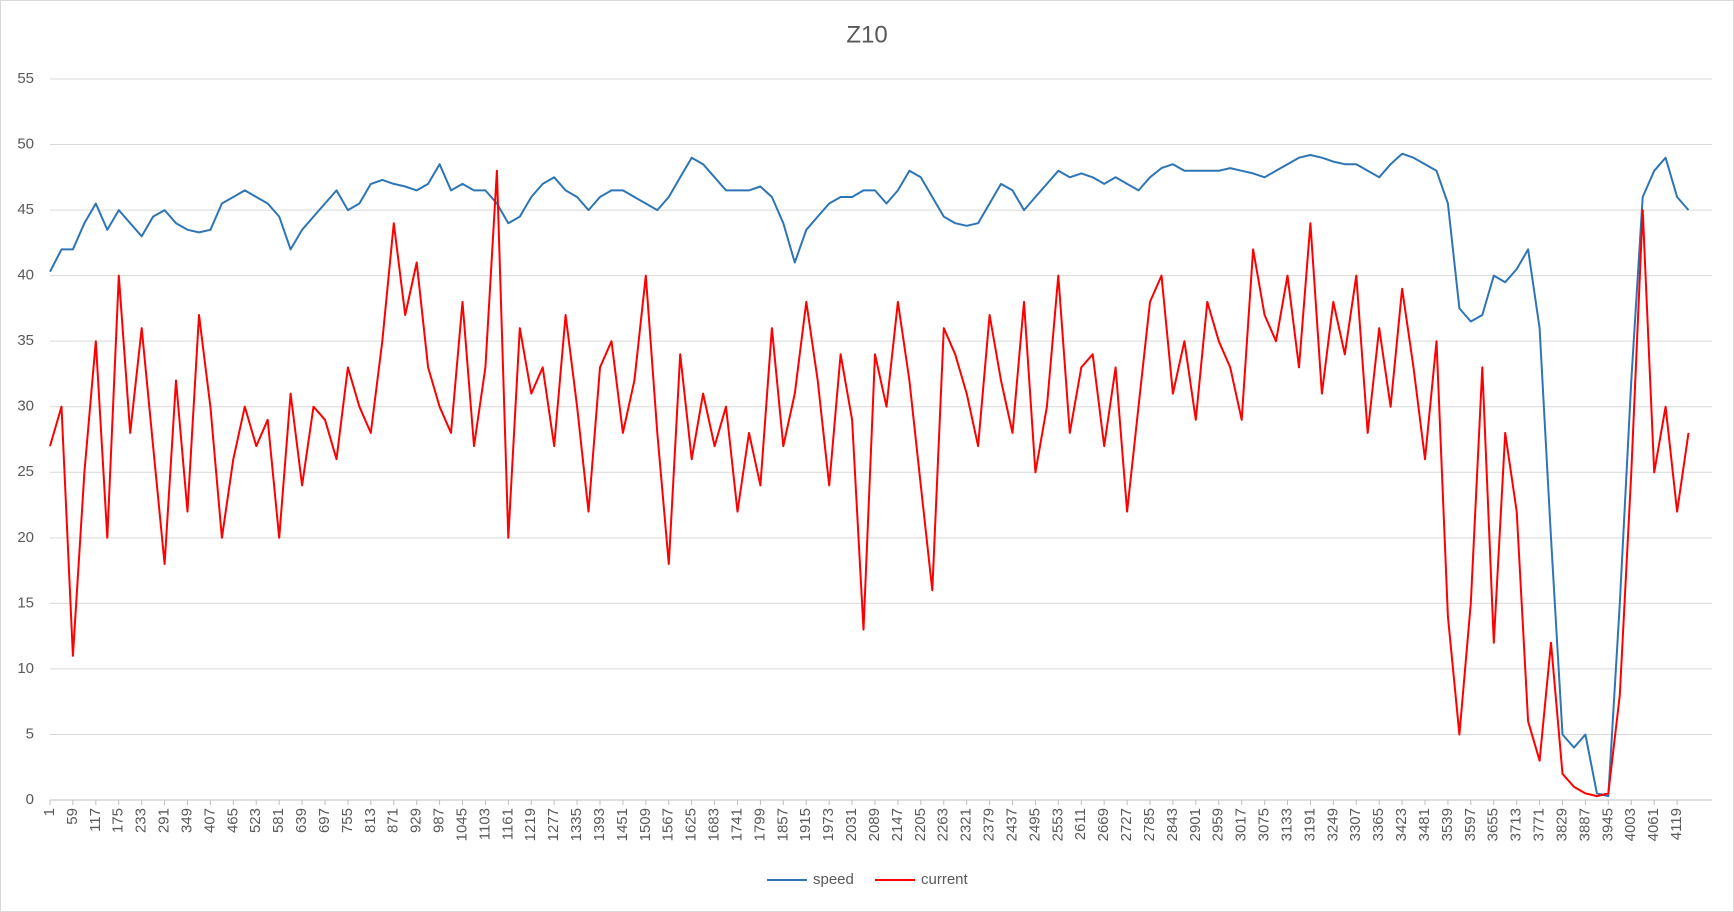  Describe the element at coordinates (1126, 824) in the screenshot. I see `x-tick-label: 2727` at that location.